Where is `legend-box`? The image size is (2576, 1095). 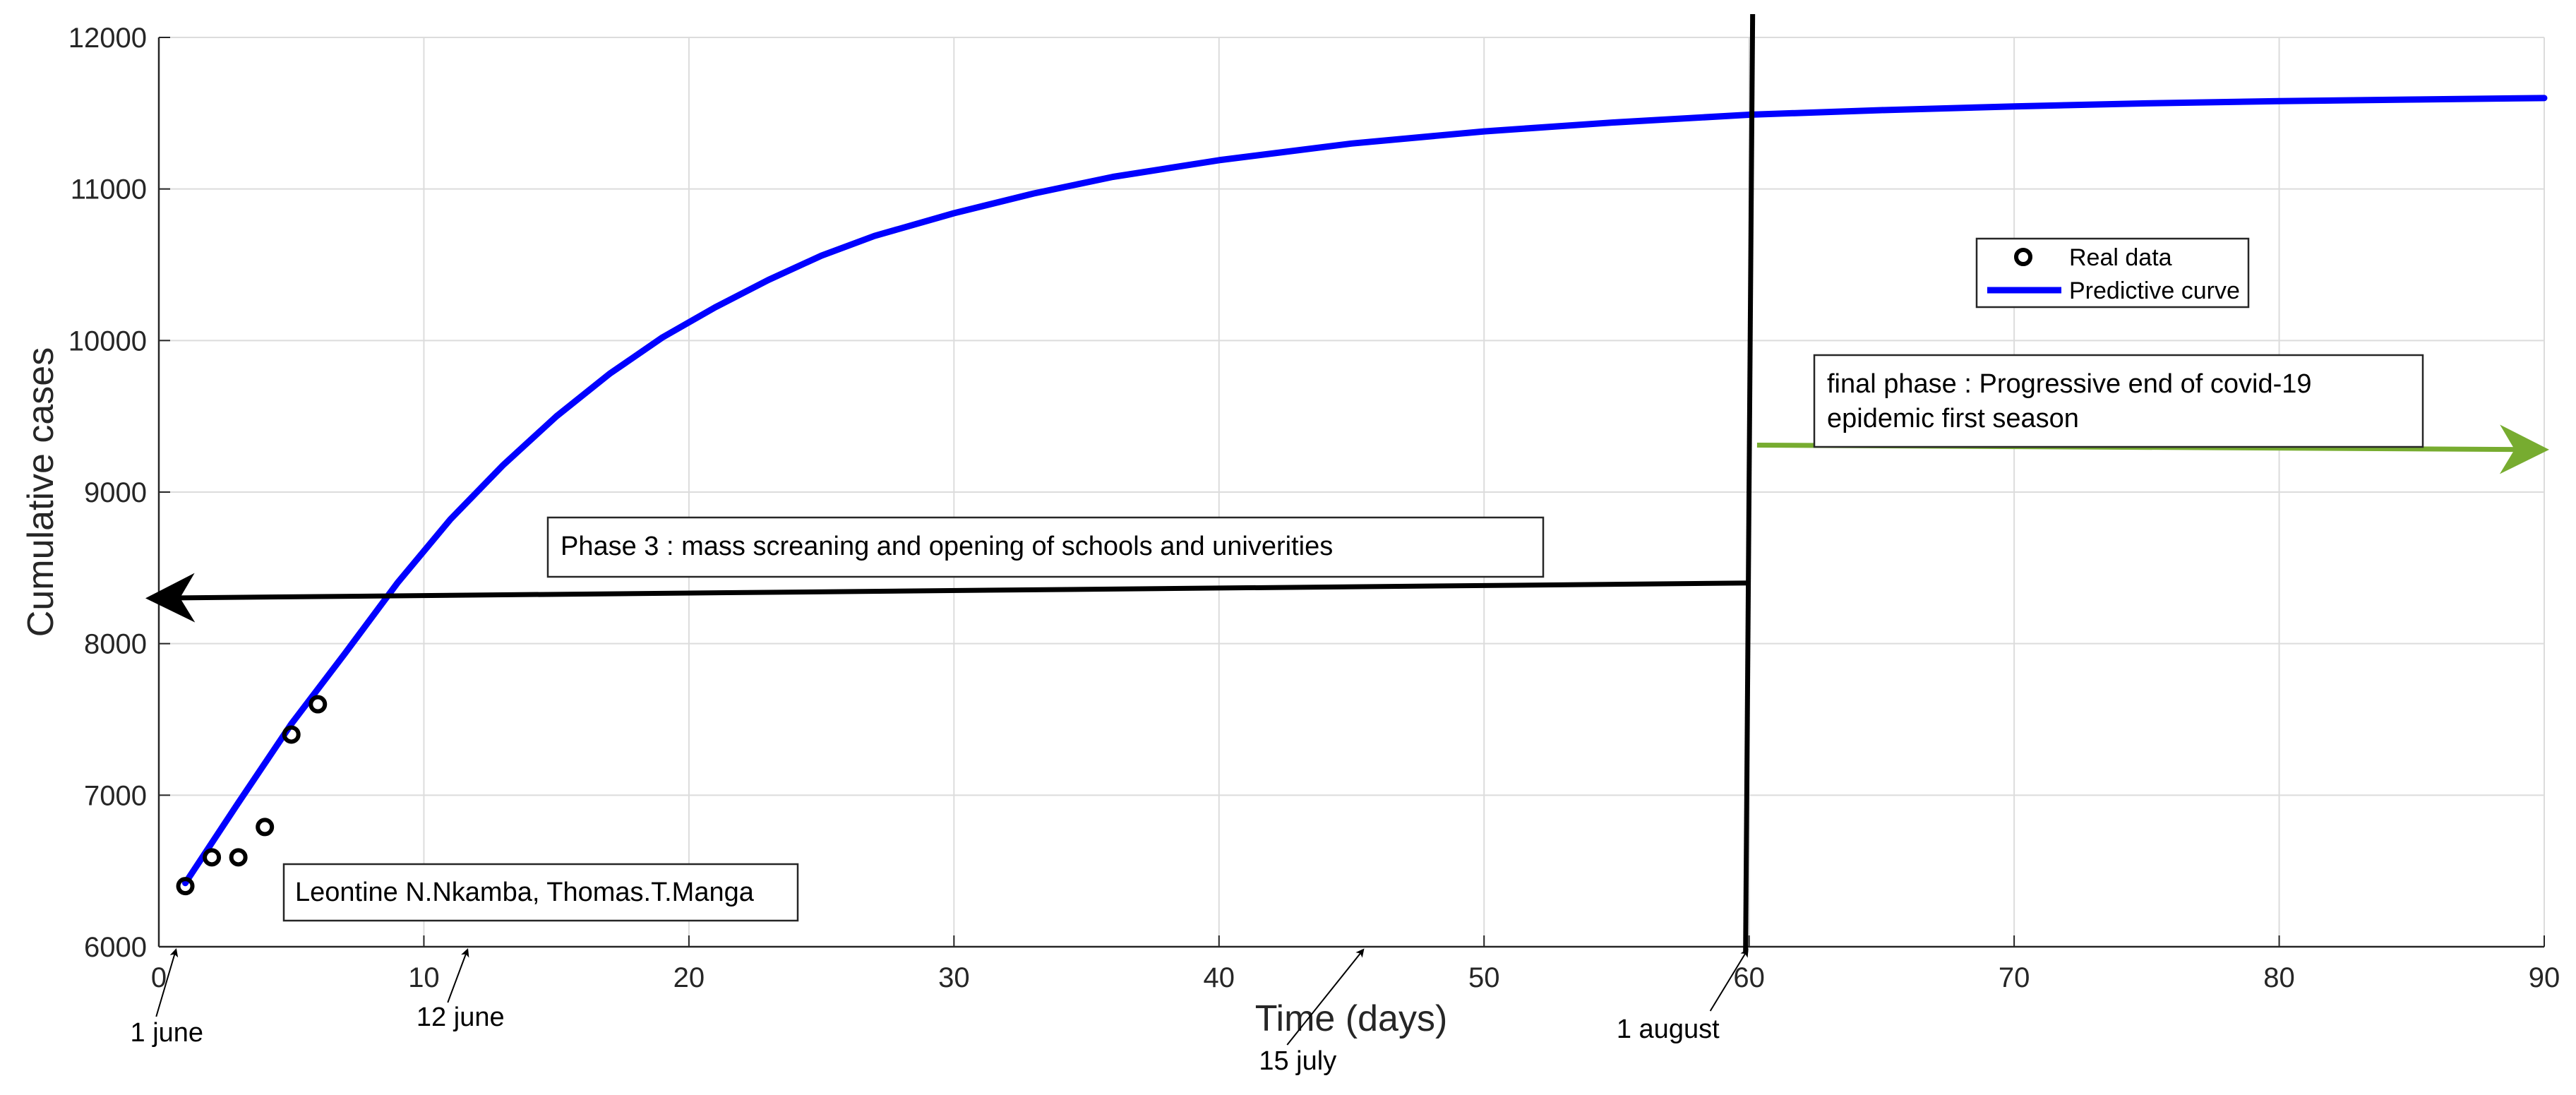
legend-box is located at coordinates (2112, 273).